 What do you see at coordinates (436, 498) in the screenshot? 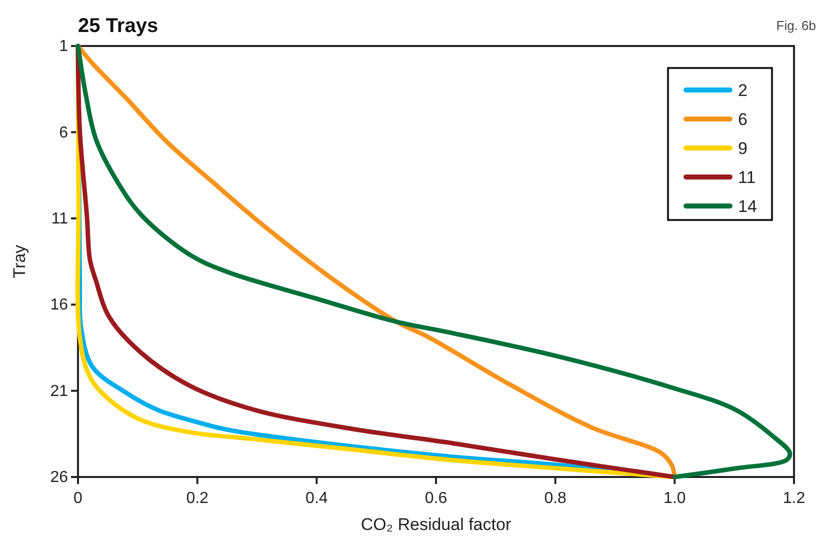
I see `x-tick-label: 0.6` at bounding box center [436, 498].